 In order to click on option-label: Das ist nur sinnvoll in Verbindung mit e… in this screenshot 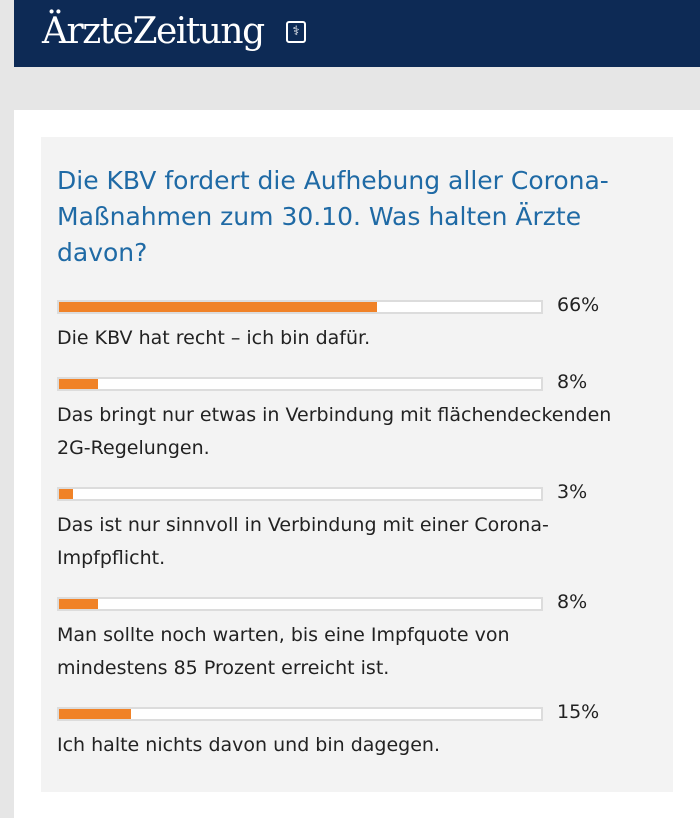, I will do `click(303, 541)`.